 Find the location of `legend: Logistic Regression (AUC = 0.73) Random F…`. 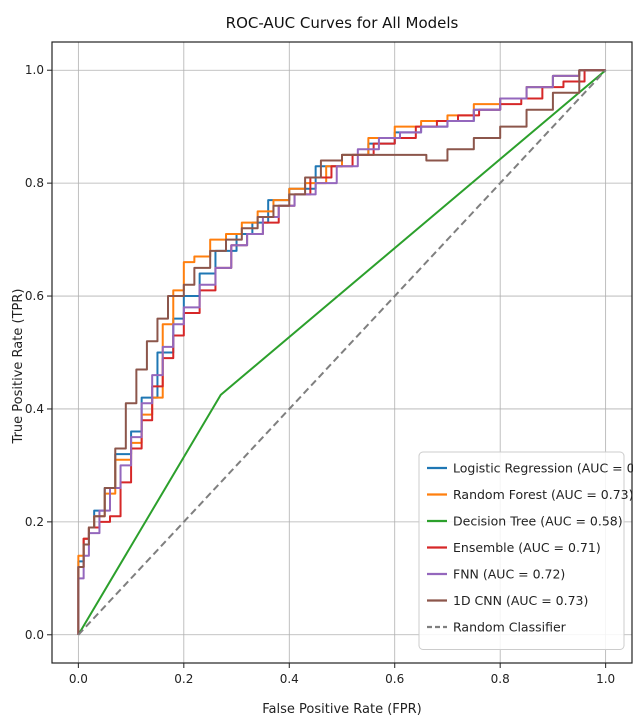

legend: Logistic Regression (AUC = 0.73) Random F… is located at coordinates (525, 550).